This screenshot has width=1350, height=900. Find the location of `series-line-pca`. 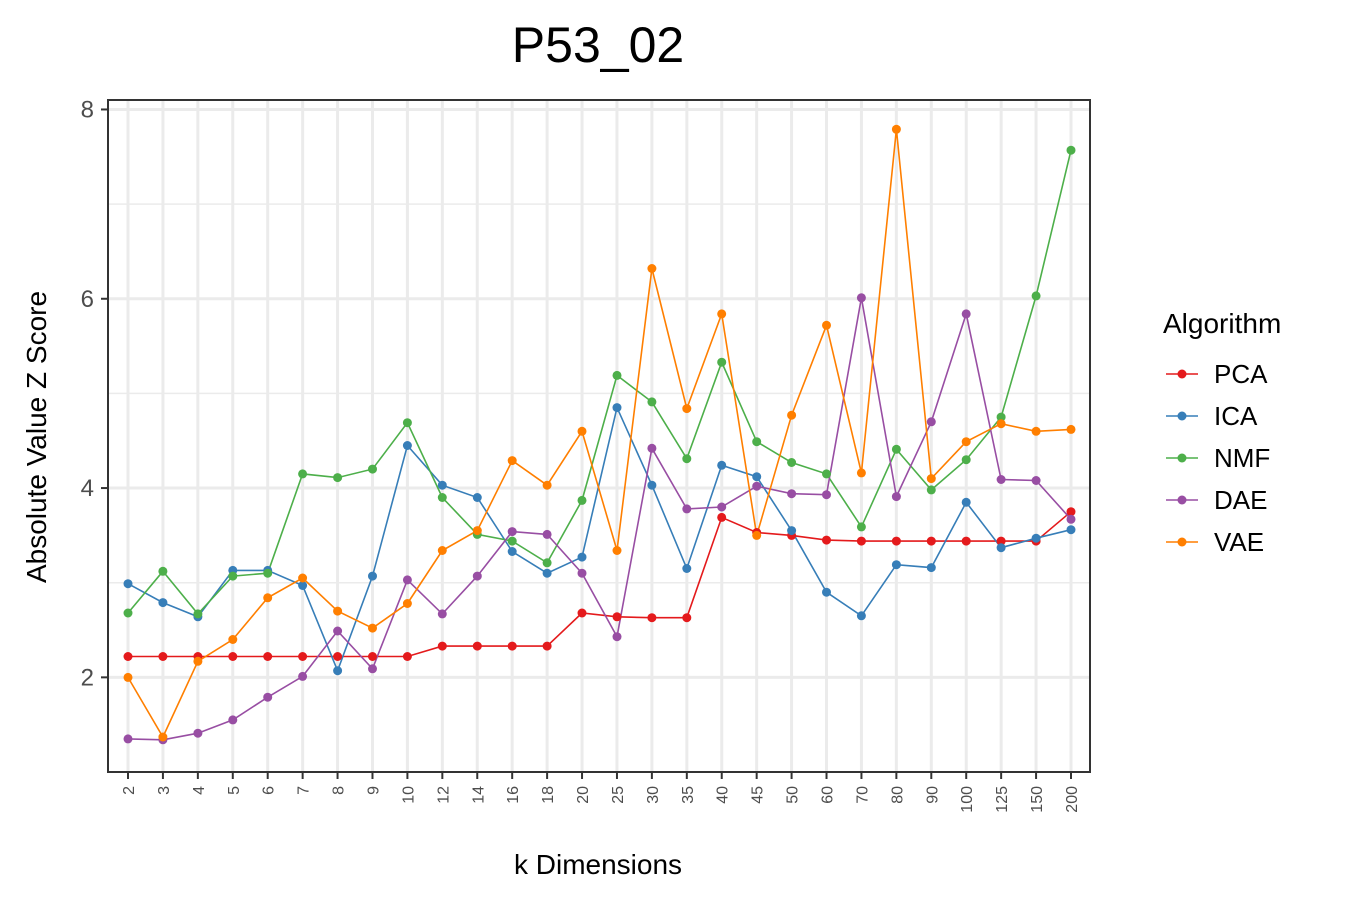

series-line-pca is located at coordinates (600, 584).